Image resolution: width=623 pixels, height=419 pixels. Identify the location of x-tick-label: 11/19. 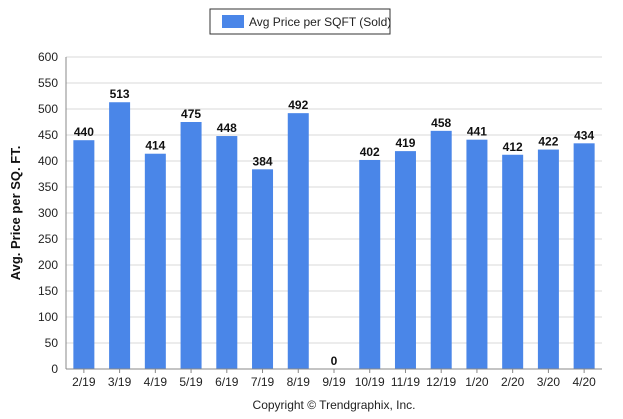
(405, 382).